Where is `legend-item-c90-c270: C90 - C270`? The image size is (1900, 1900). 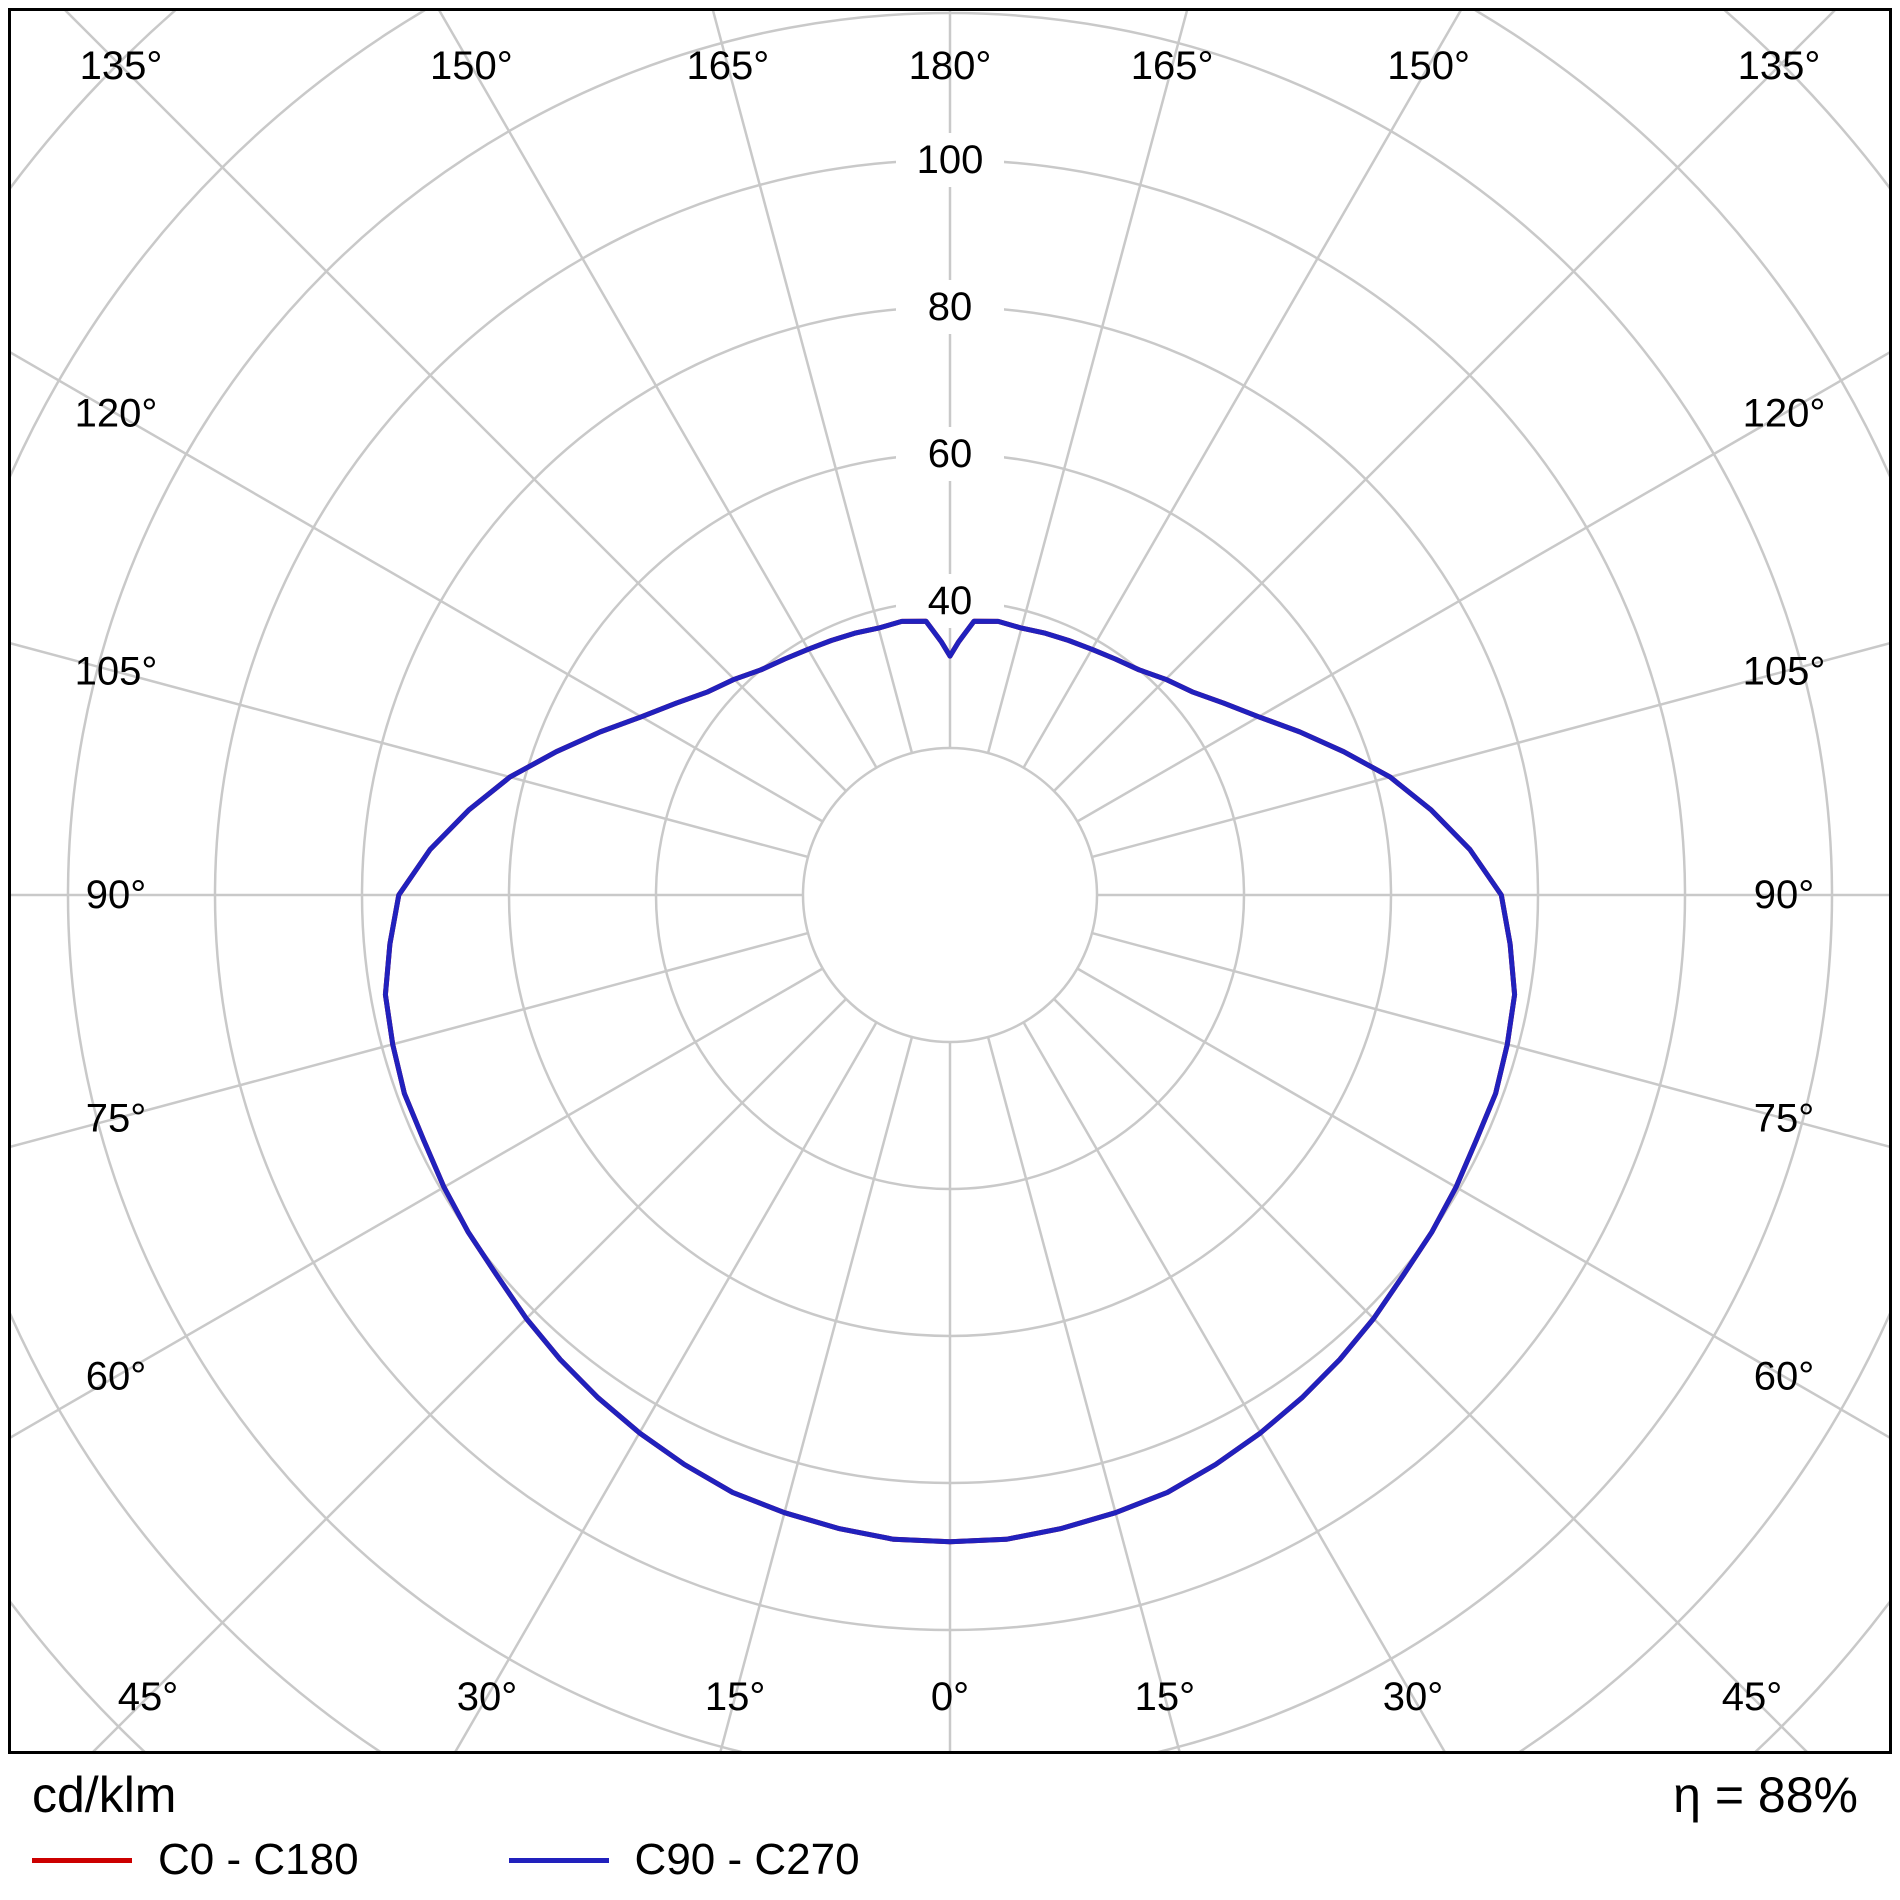
legend-item-c90-c270: C90 - C270 is located at coordinates (684, 1860).